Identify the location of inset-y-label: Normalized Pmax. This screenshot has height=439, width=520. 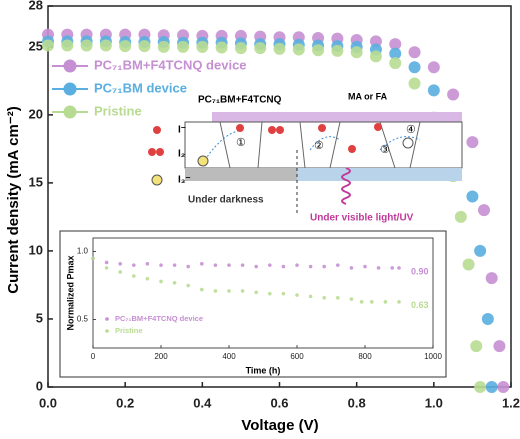
(70, 292).